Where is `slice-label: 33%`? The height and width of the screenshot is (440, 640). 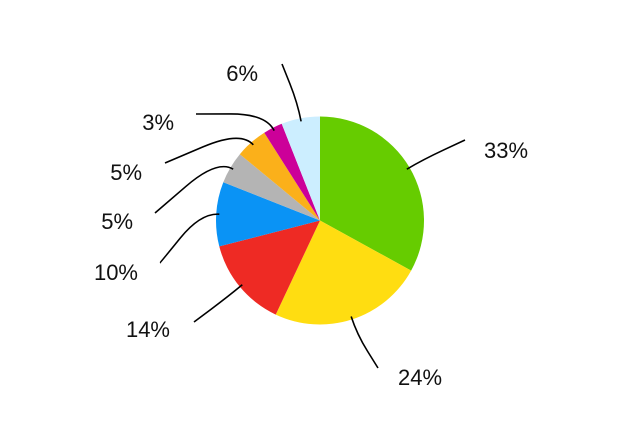
slice-label: 33% is located at coordinates (506, 150).